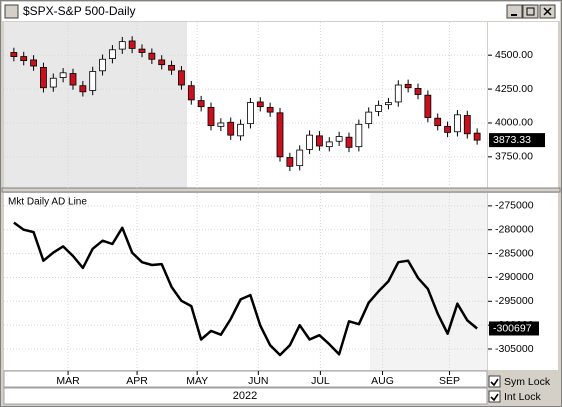 This screenshot has width=562, height=407. Describe the element at coordinates (281, 190) in the screenshot. I see `panel-splitter` at that location.